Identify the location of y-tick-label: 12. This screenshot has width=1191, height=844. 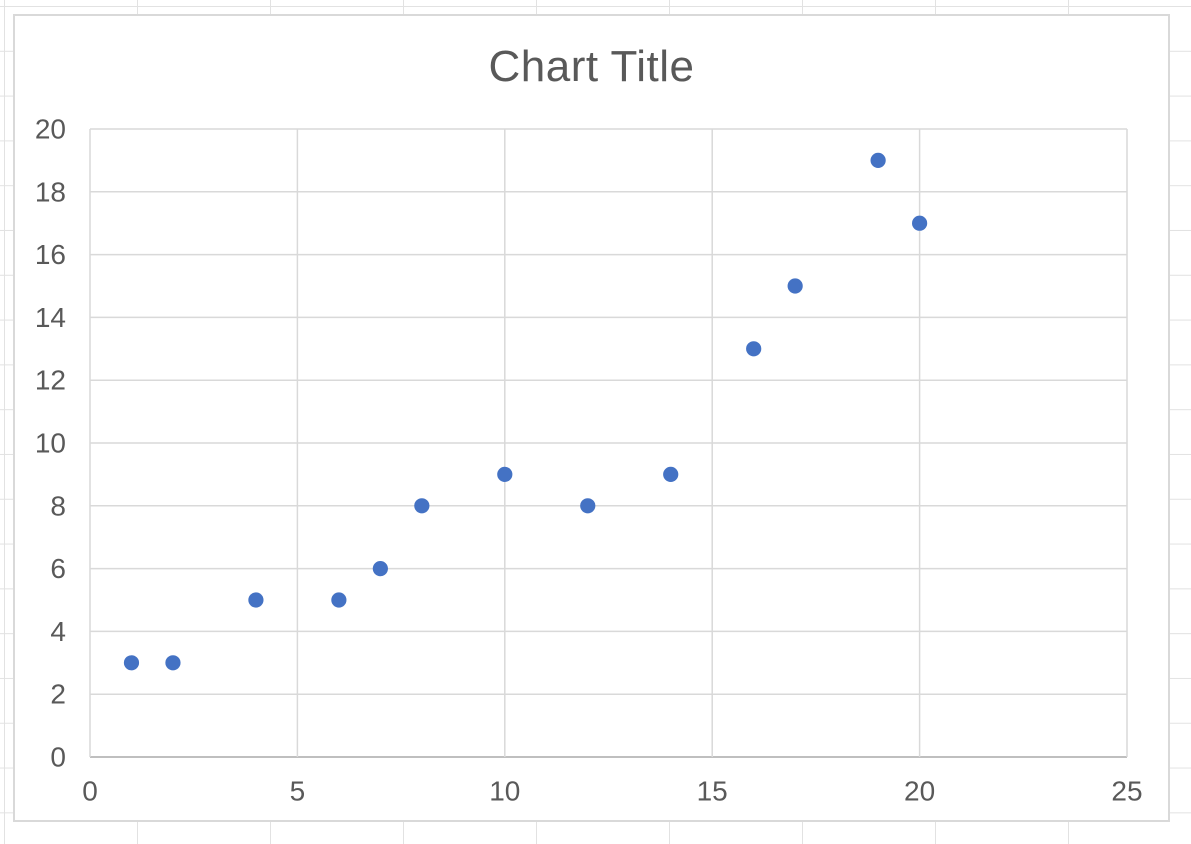
(50, 380).